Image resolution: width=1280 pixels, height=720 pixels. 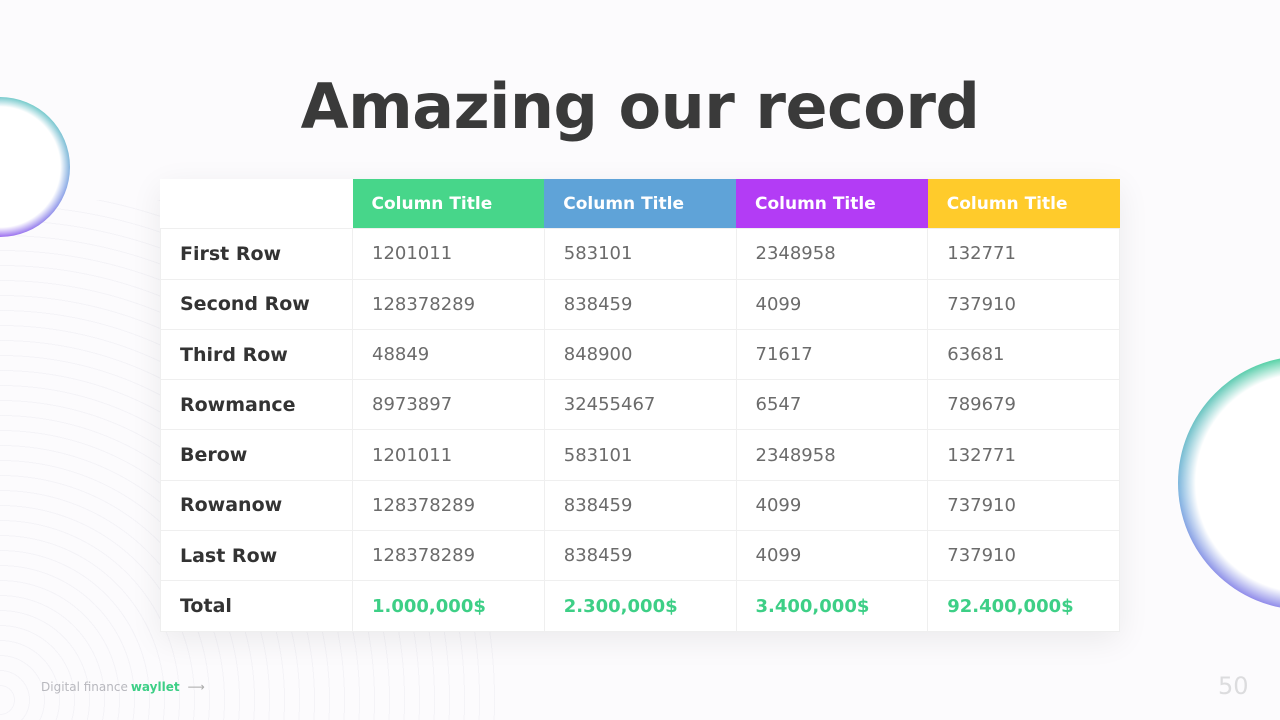 I want to click on table-row: Rowanow 128378289 838459 4099 737910, so click(x=640, y=505).